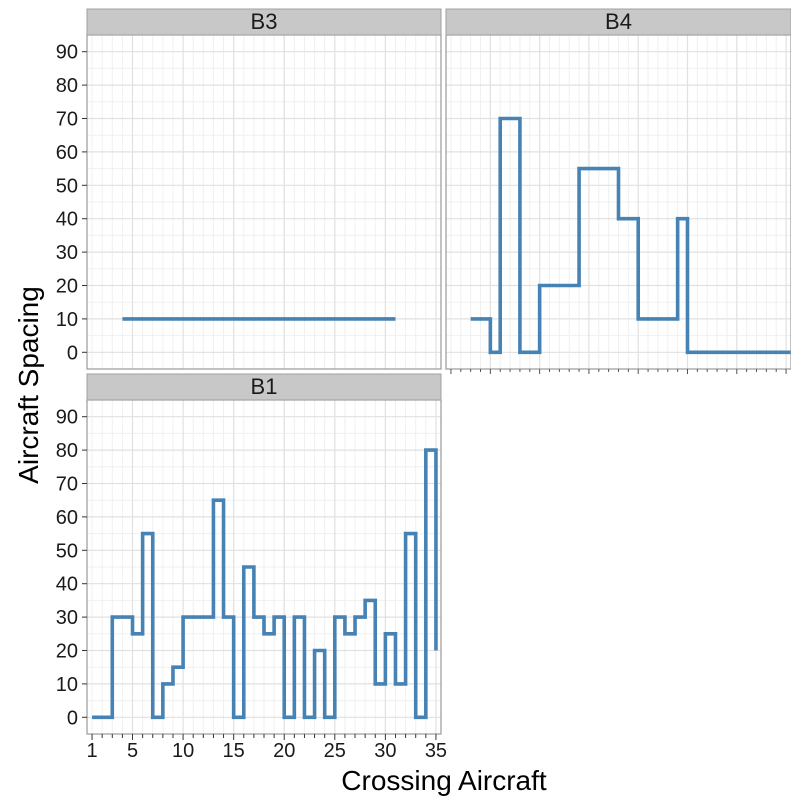 This screenshot has width=791, height=799. Describe the element at coordinates (436, 751) in the screenshot. I see `x-tick-label: 35` at that location.